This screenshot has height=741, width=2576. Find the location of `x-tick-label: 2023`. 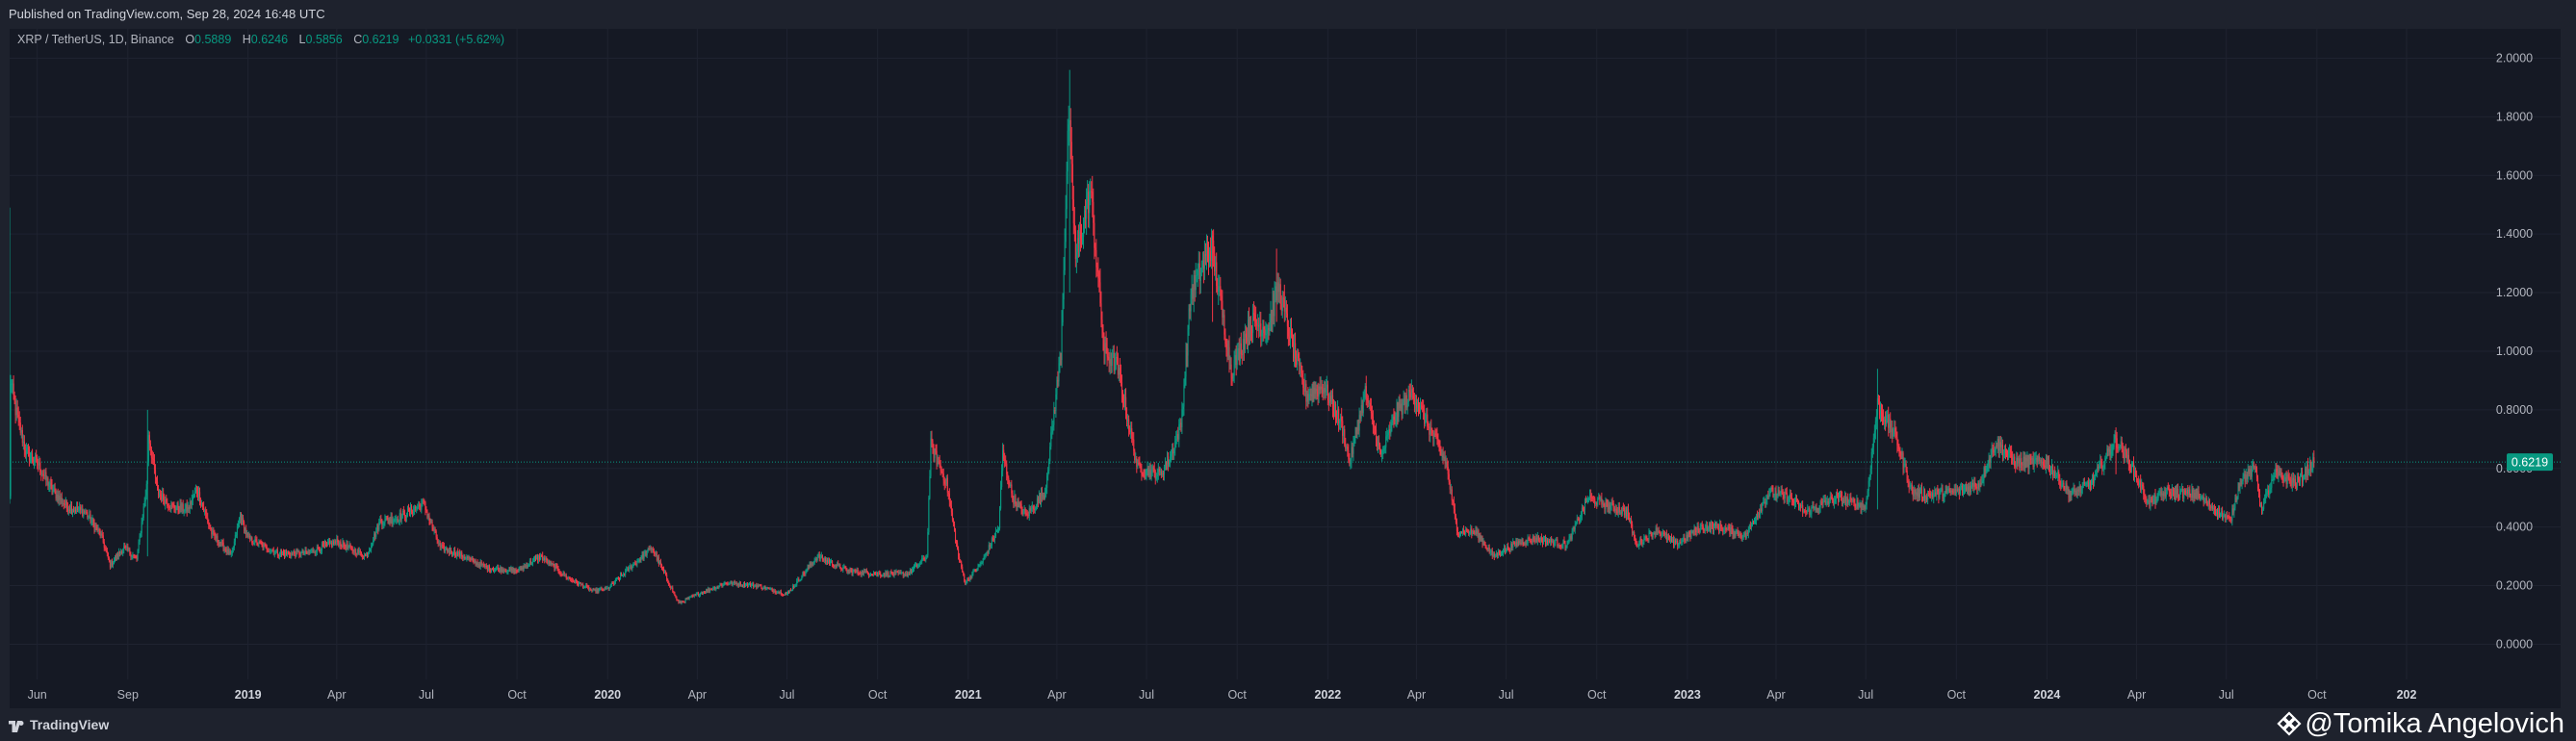

x-tick-label: 2023 is located at coordinates (1688, 695).